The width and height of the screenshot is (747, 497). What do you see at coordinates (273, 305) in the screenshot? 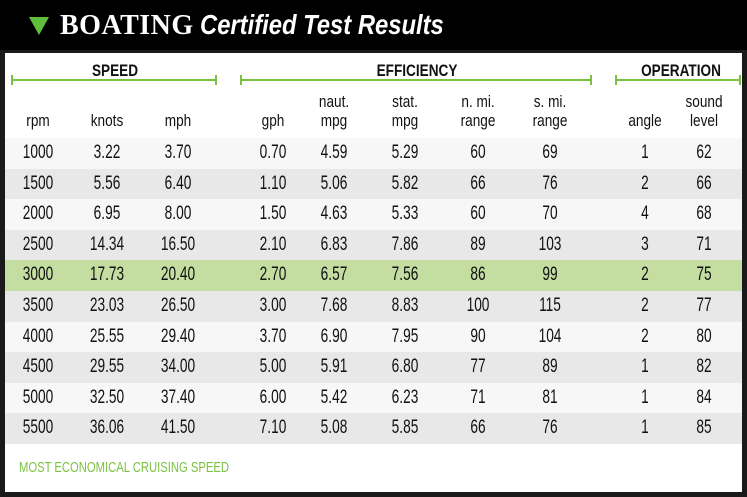
I see `table-cell: 3.00` at bounding box center [273, 305].